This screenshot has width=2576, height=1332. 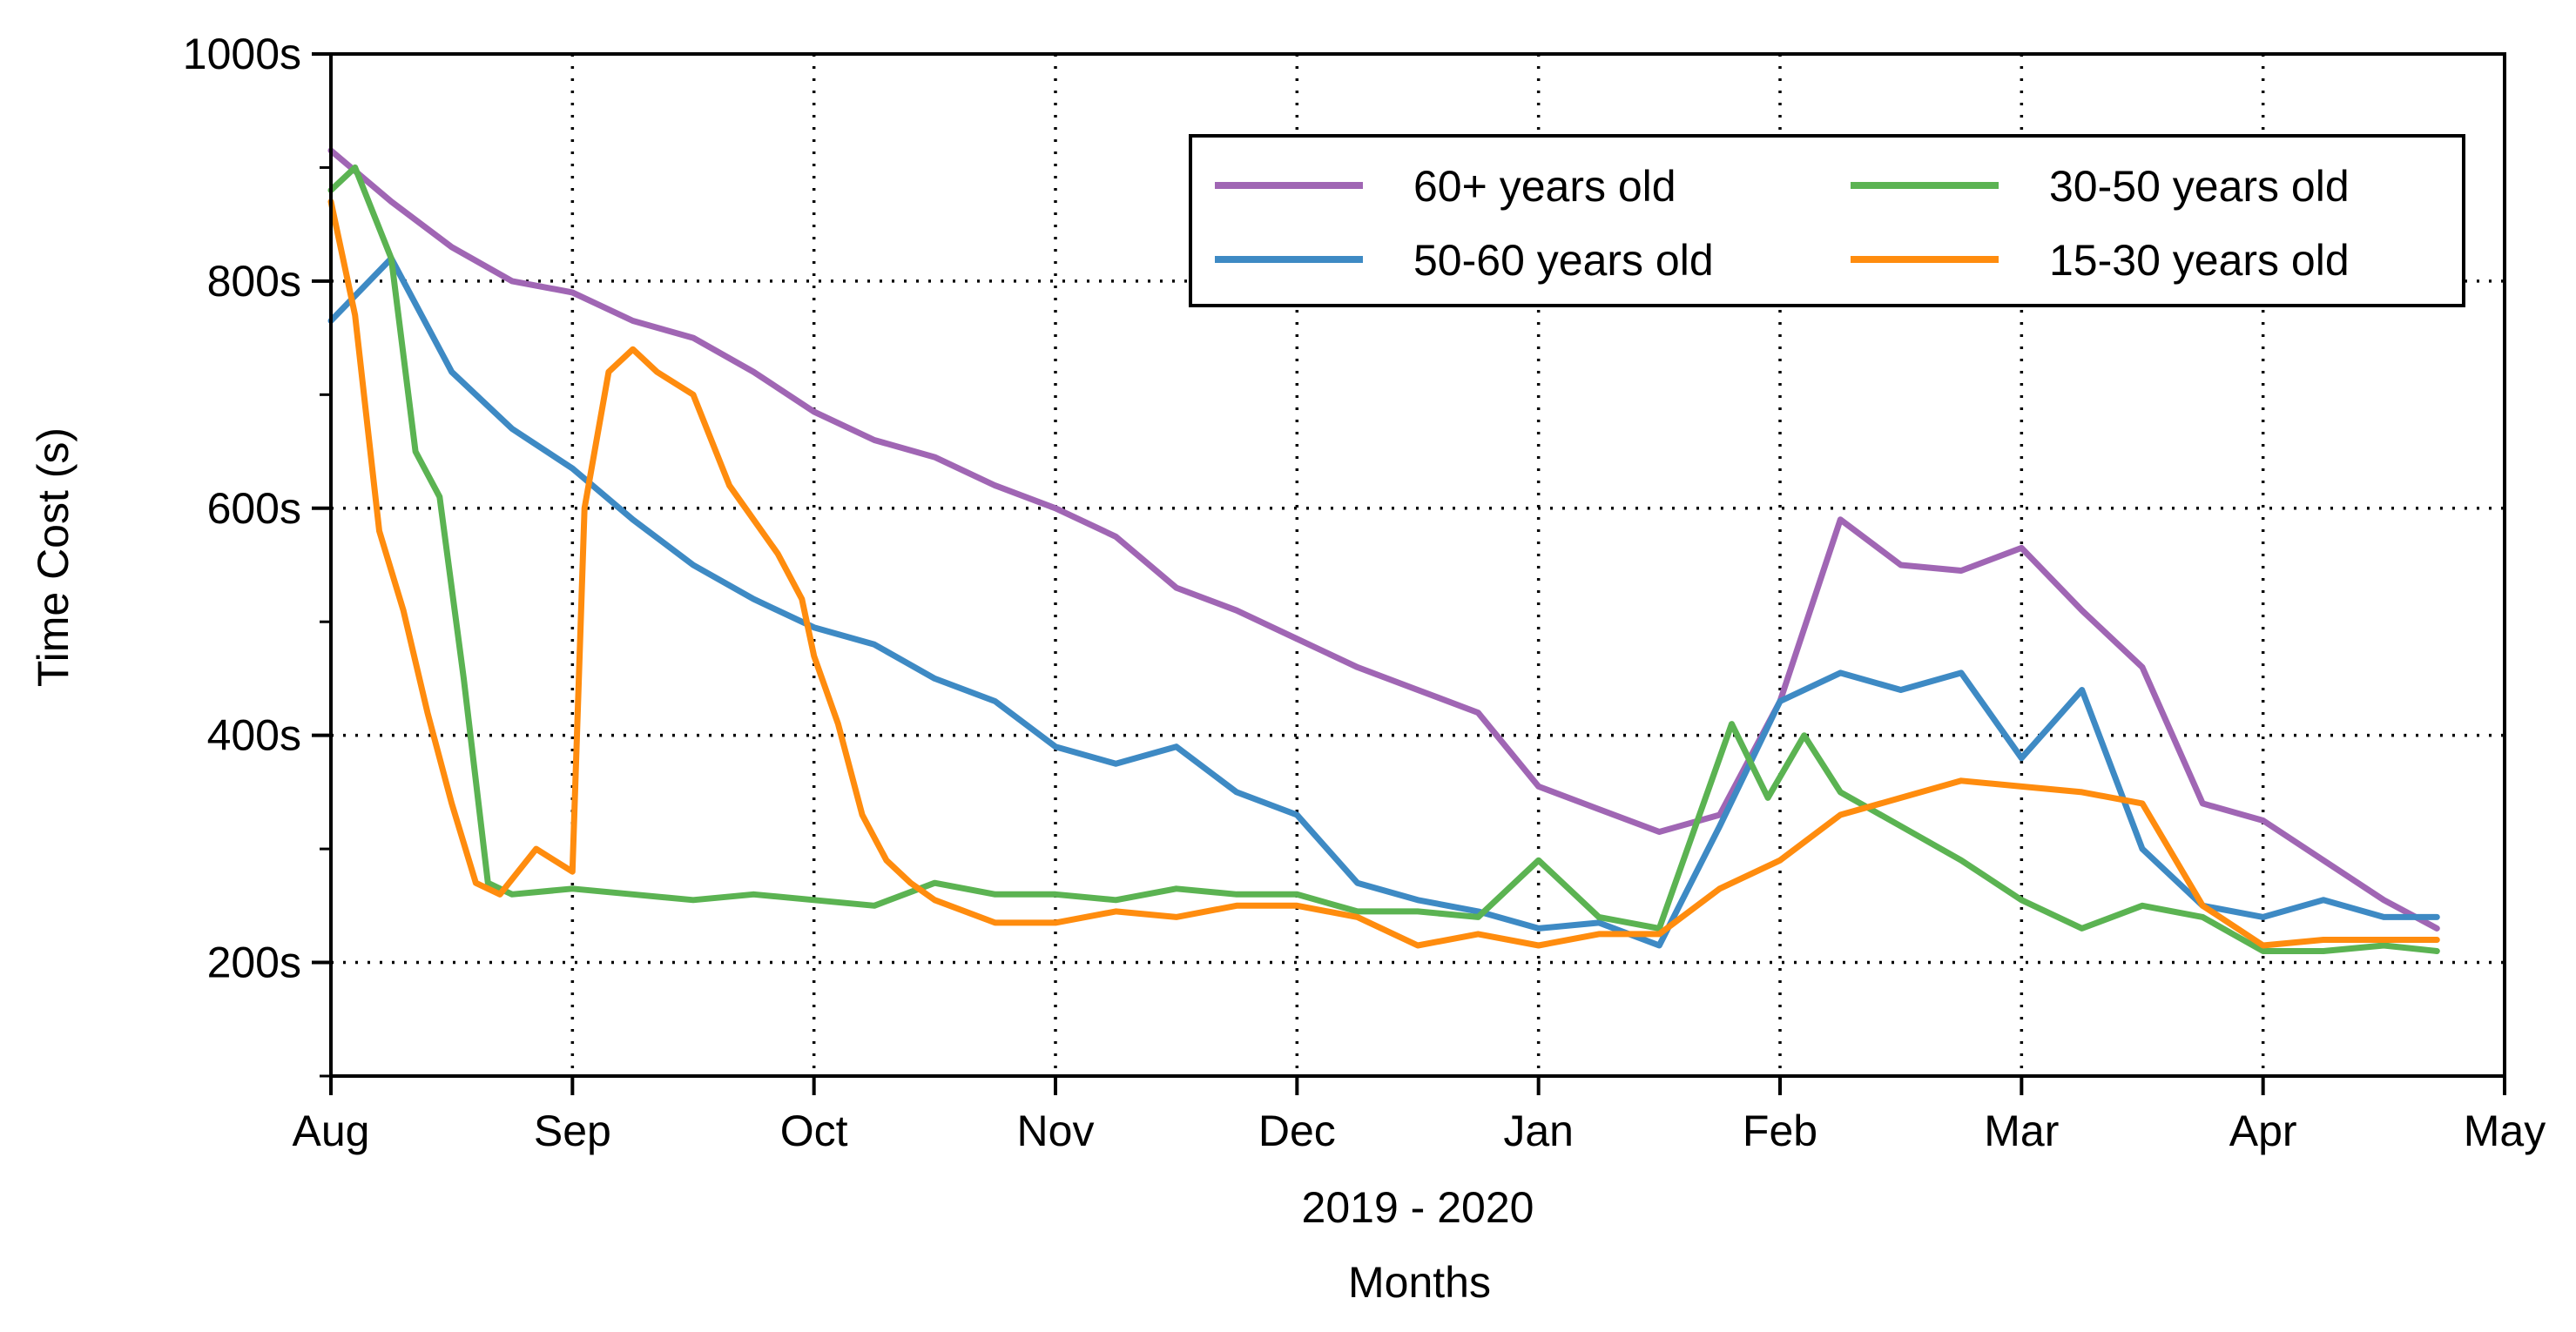 I want to click on legend-box, so click(x=1827, y=220).